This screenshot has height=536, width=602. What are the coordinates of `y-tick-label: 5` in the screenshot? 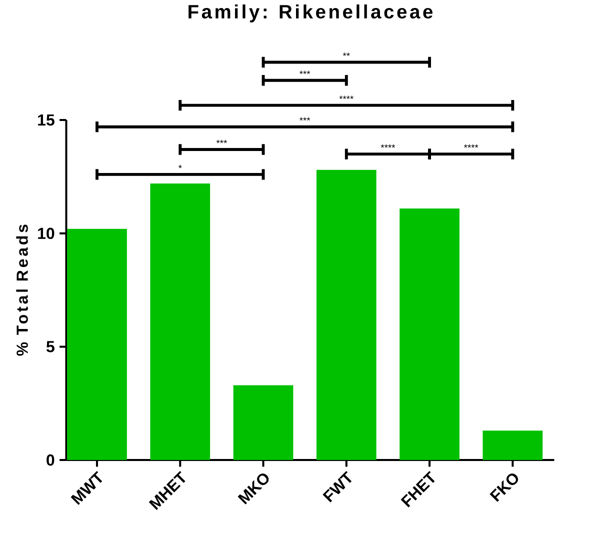 It's located at (50, 346).